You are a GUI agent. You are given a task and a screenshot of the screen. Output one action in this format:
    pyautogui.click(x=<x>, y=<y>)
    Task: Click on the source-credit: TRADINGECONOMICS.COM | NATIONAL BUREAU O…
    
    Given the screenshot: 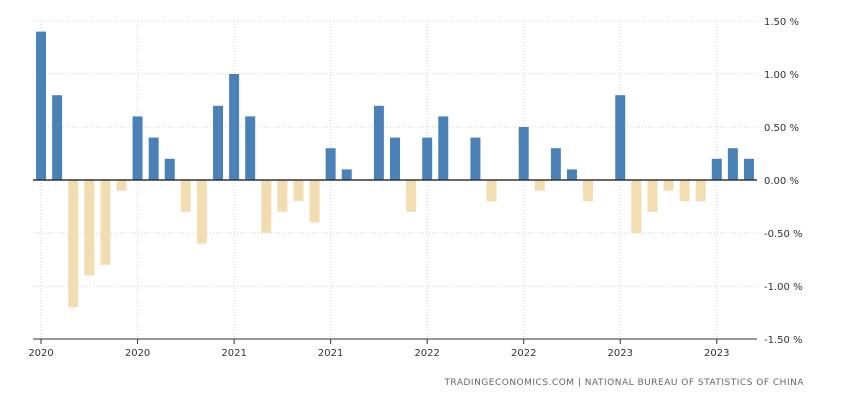 What is the action you would take?
    pyautogui.click(x=624, y=383)
    